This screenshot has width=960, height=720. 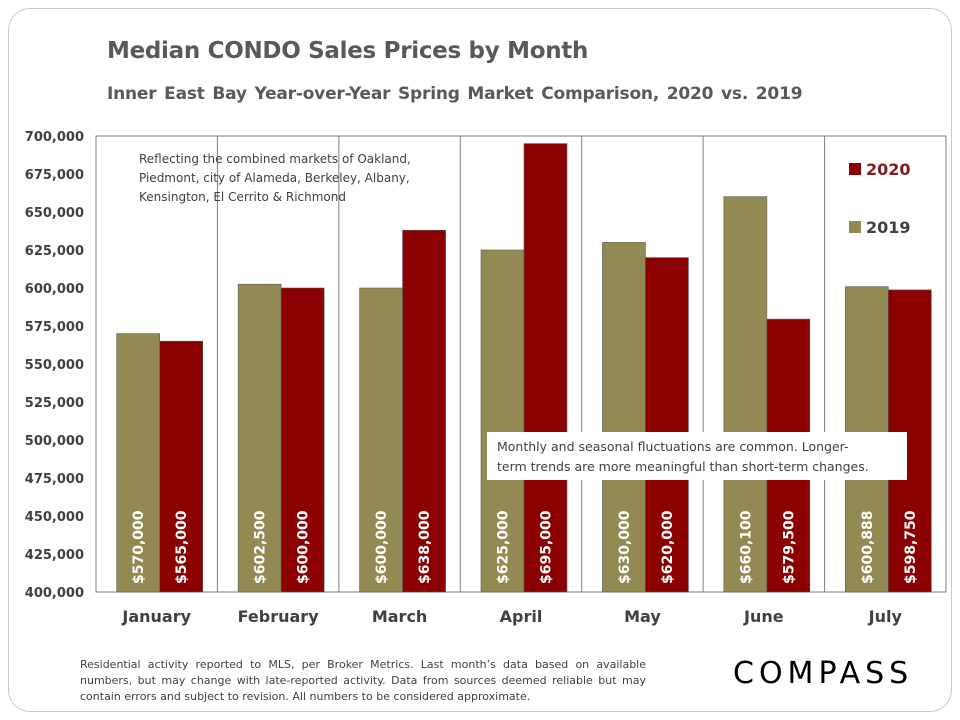 I want to click on y-tick-label: 600,000, so click(x=54, y=289).